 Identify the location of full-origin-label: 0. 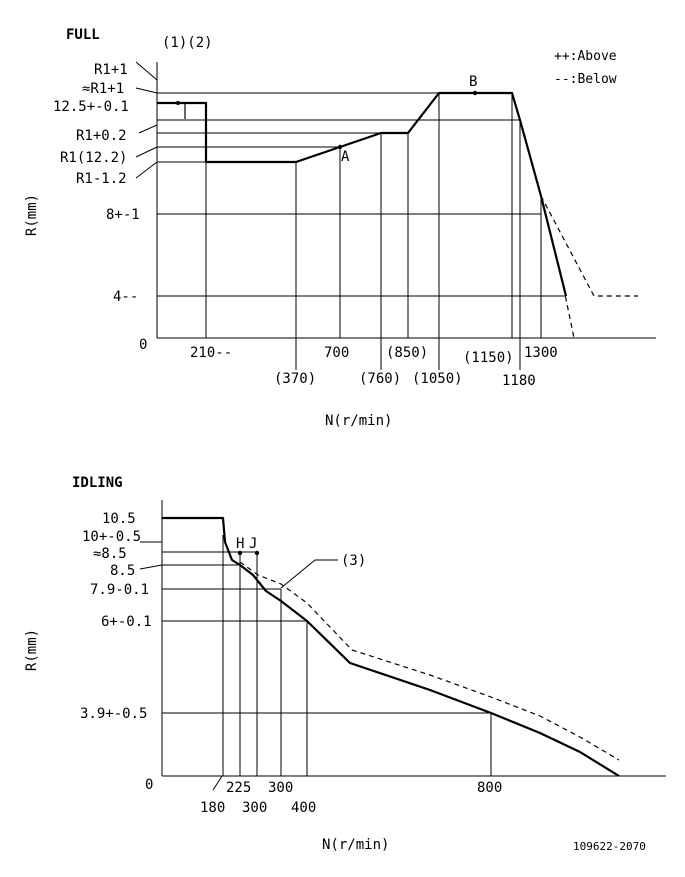
(143, 345).